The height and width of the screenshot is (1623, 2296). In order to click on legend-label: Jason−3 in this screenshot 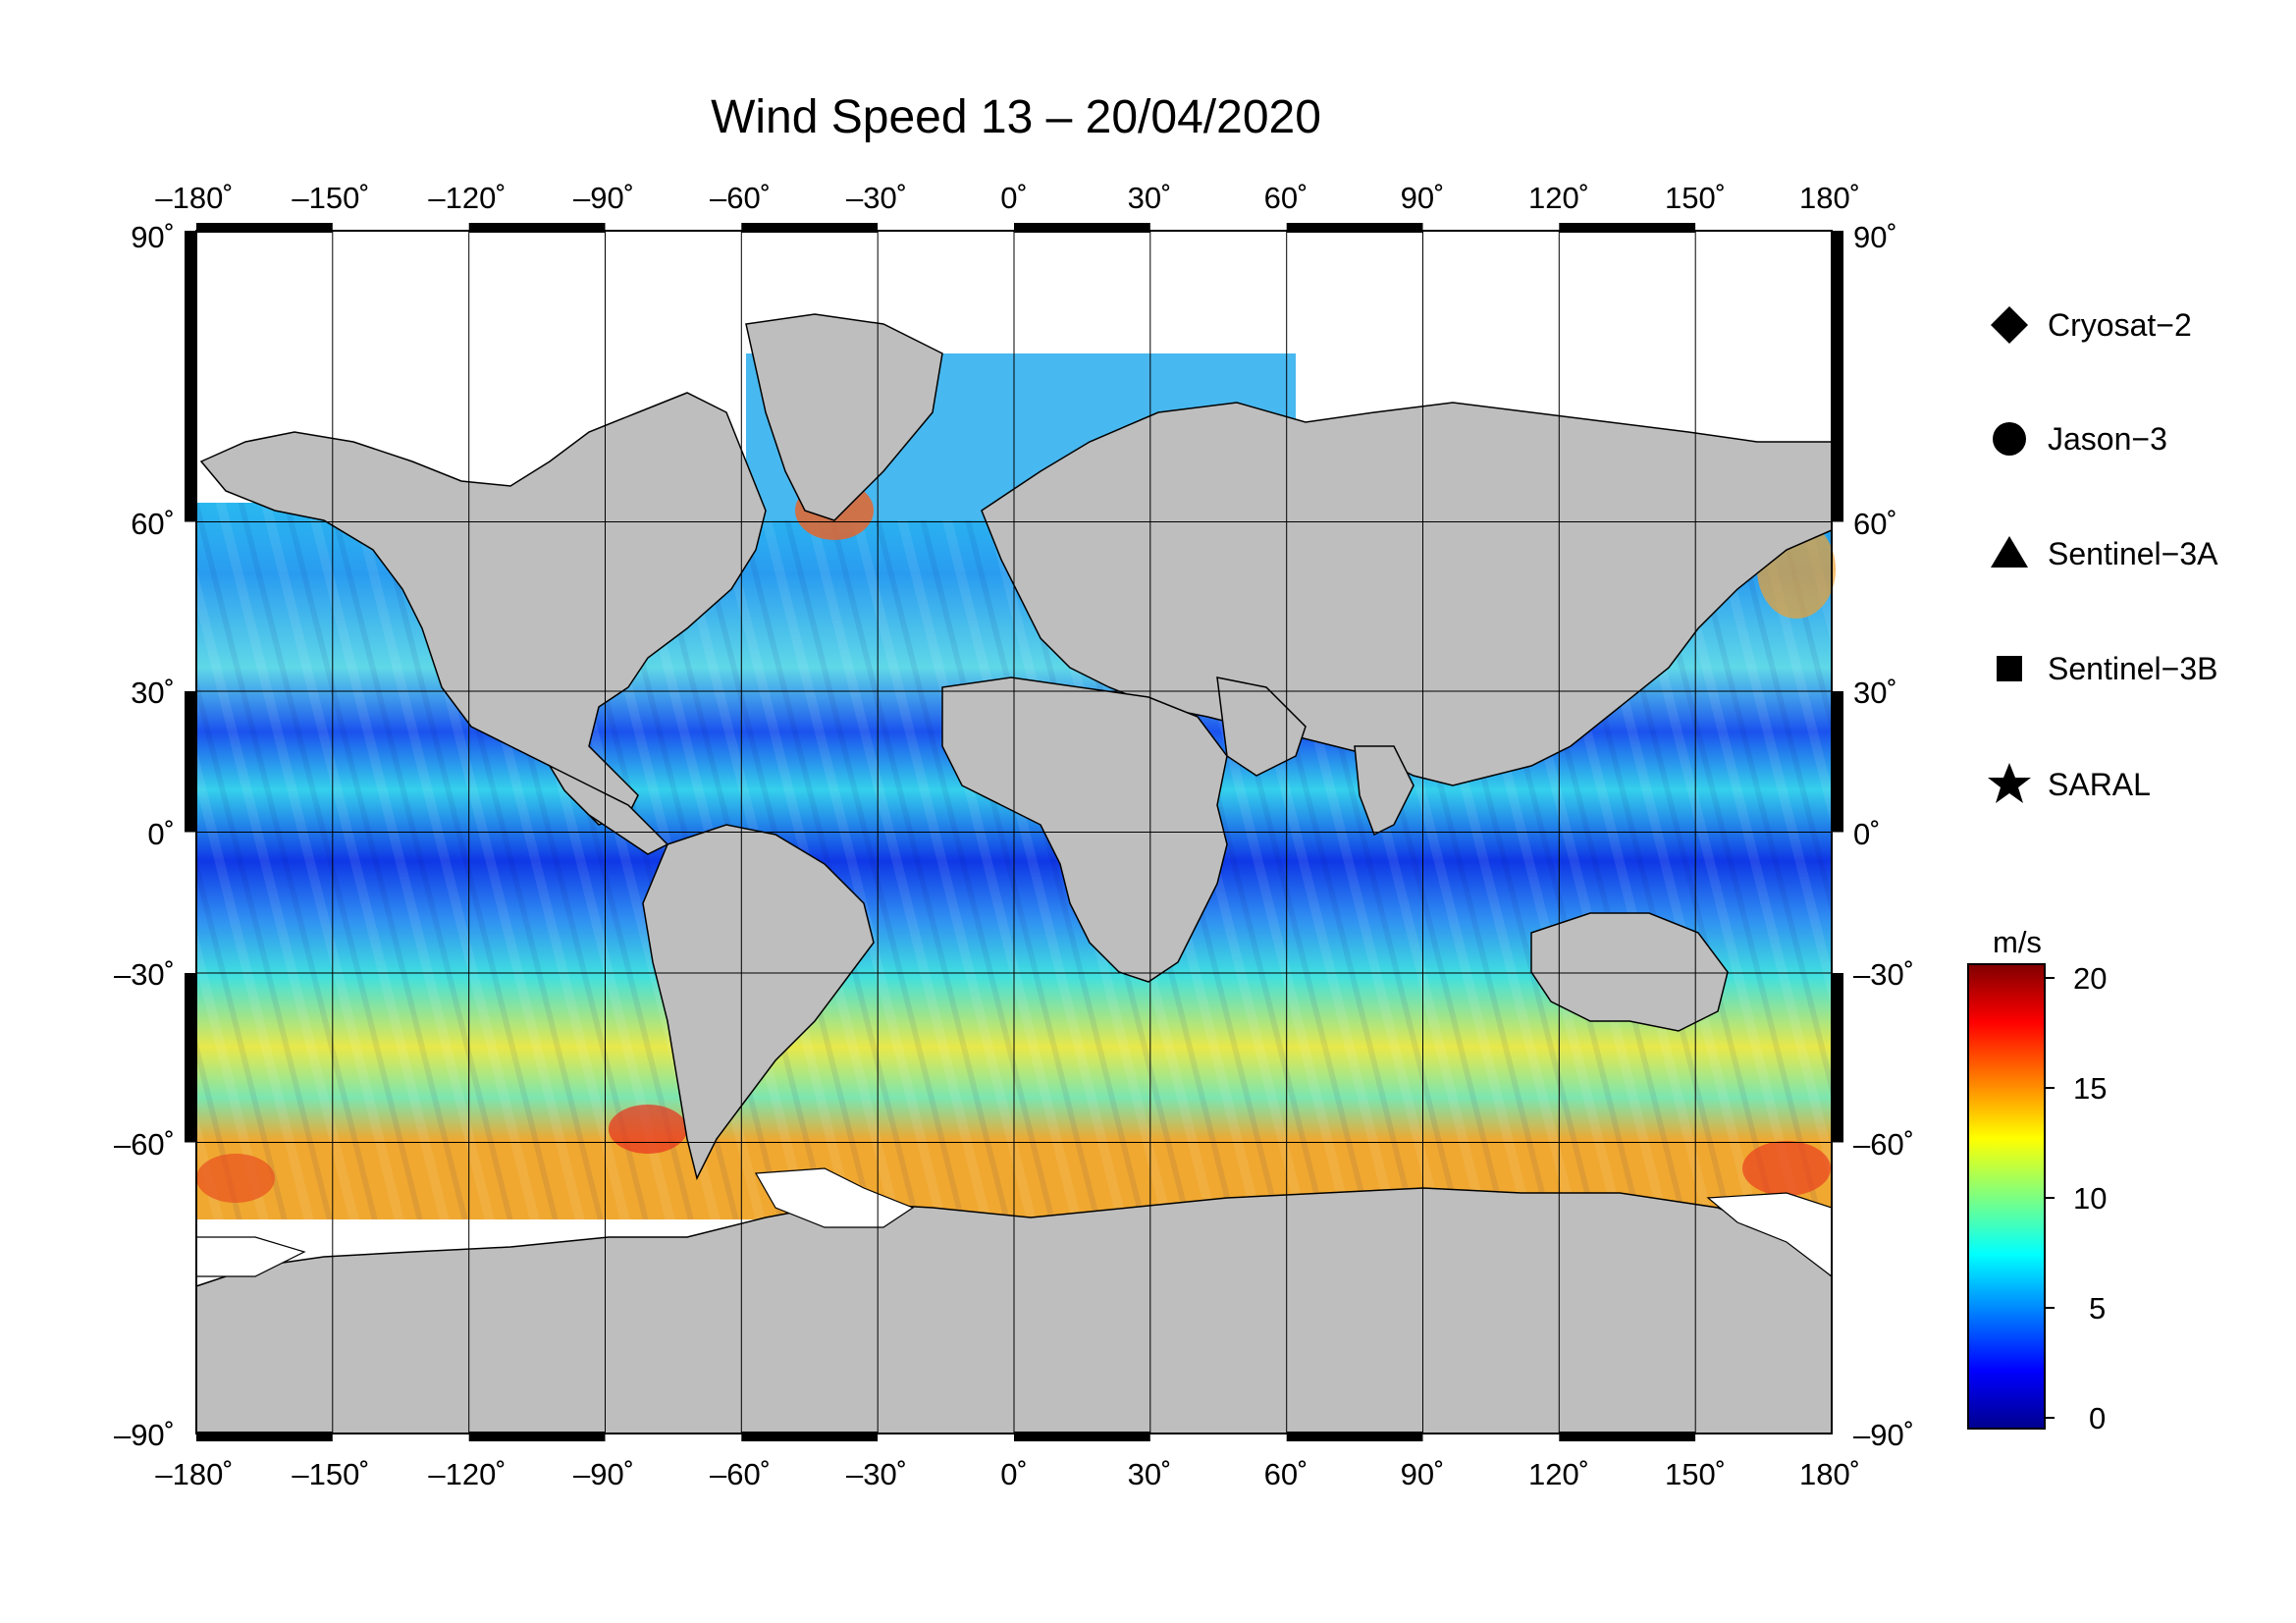, I will do `click(2107, 439)`.